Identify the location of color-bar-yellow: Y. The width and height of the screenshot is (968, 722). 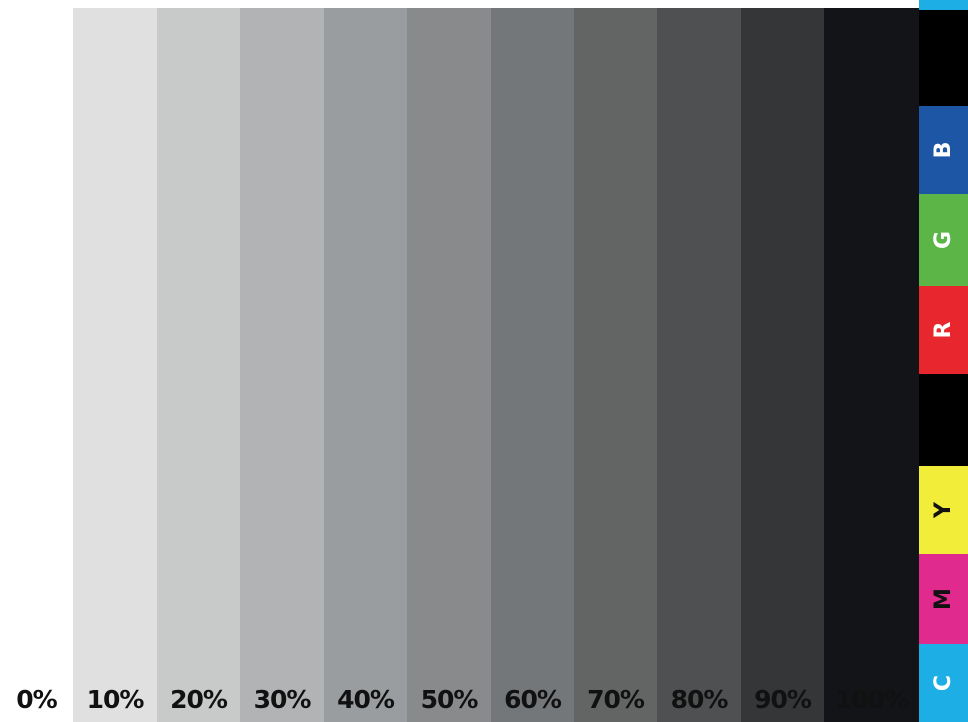
(943, 510).